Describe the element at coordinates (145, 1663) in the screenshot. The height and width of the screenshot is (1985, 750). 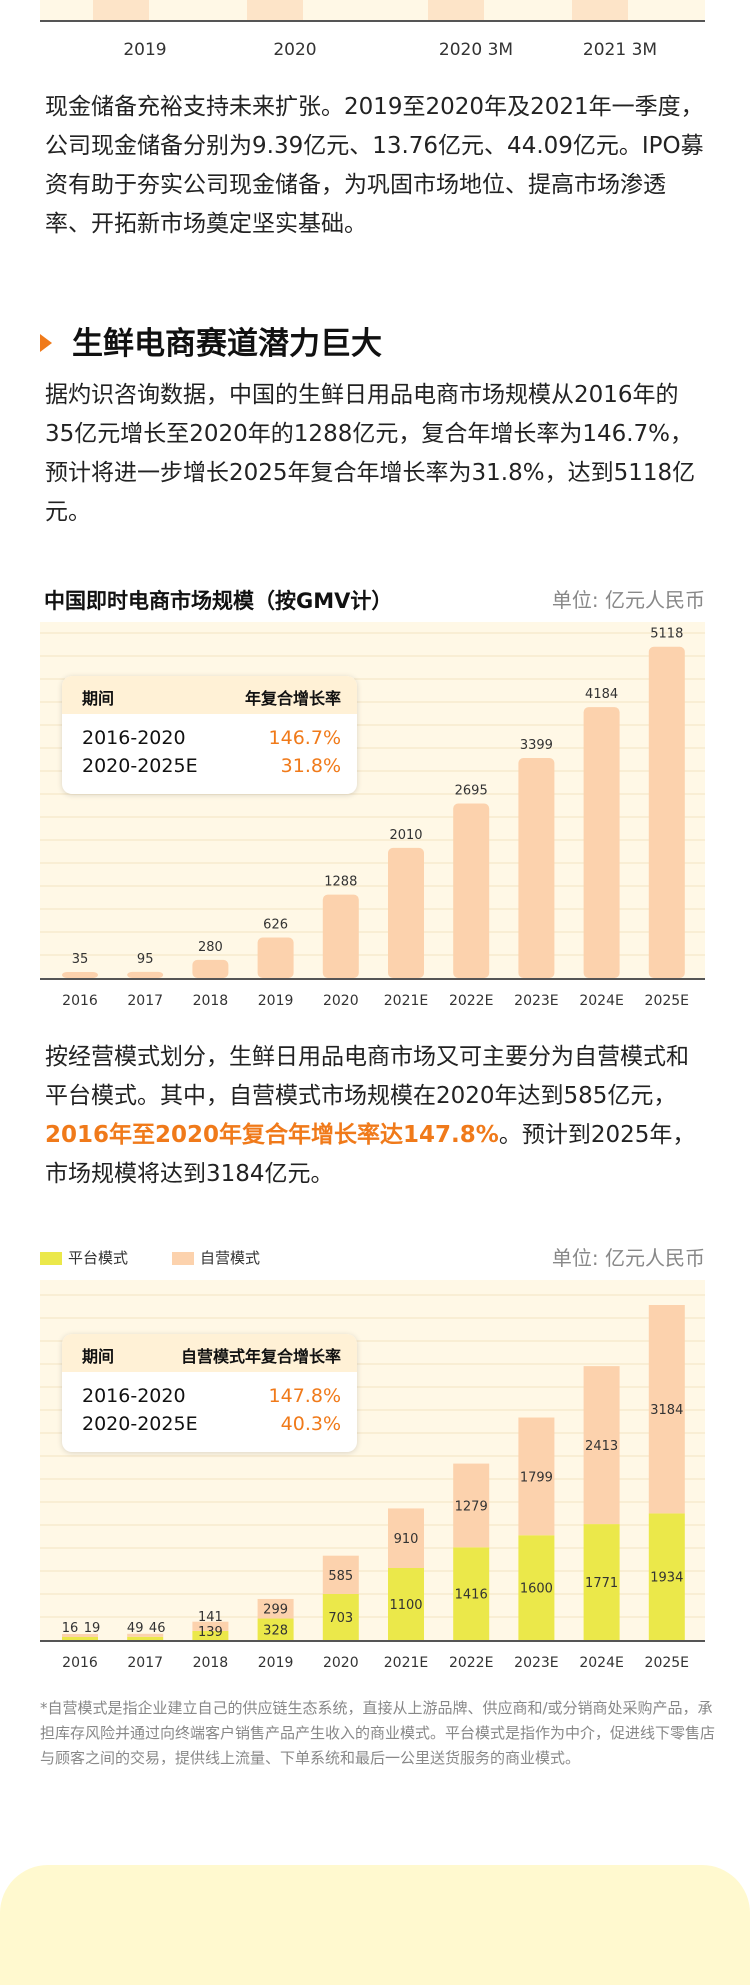
I see `chart2-x-tick: 2017` at that location.